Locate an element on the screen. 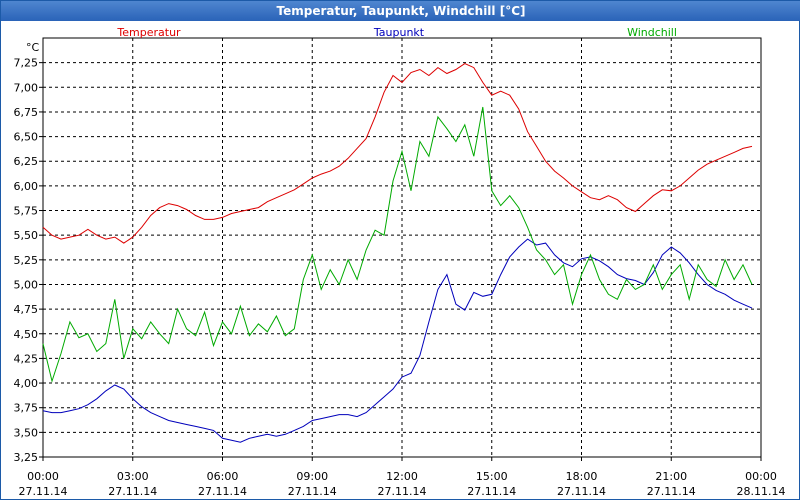 The width and height of the screenshot is (800, 501). x-tick-time: 12:00 is located at coordinates (402, 476).